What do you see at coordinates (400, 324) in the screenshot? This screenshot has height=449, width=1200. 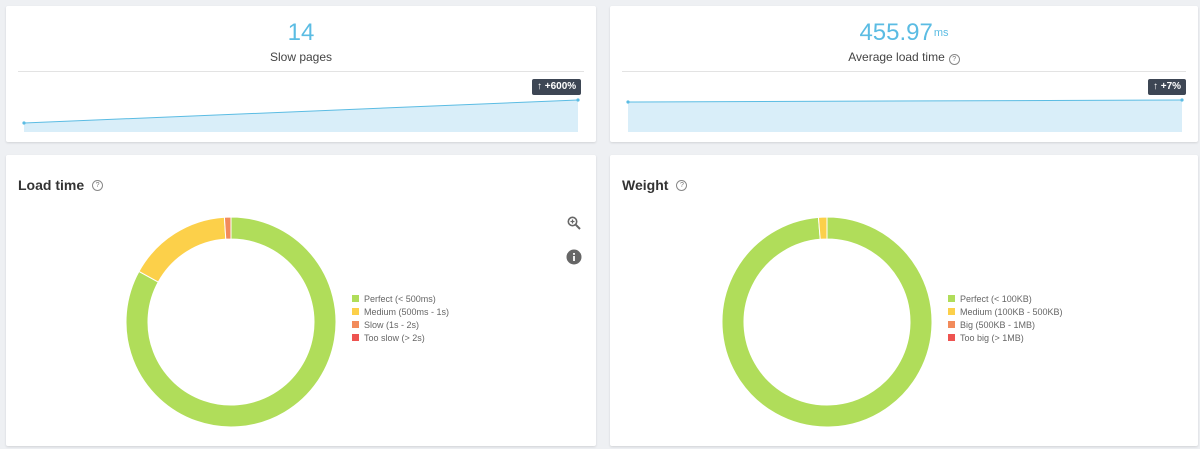 I see `legend-item-slow: Slow (1s - 2s)` at bounding box center [400, 324].